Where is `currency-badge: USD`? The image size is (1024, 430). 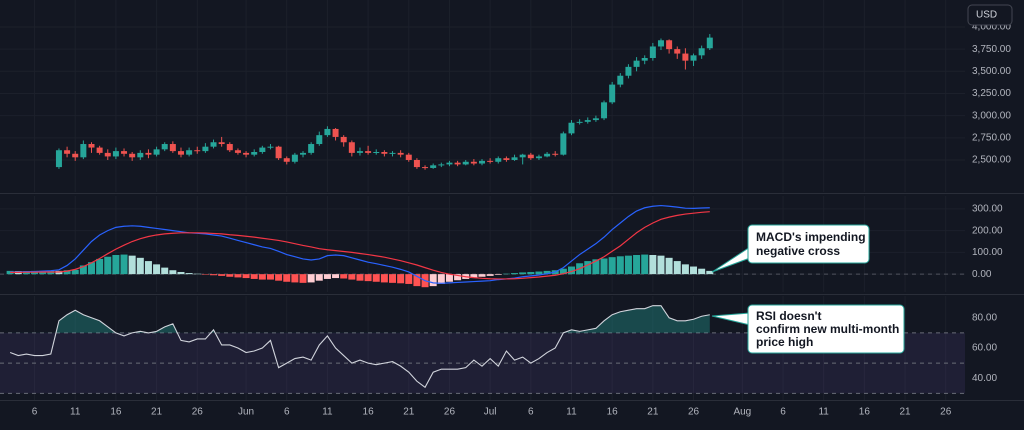 currency-badge: USD is located at coordinates (990, 15).